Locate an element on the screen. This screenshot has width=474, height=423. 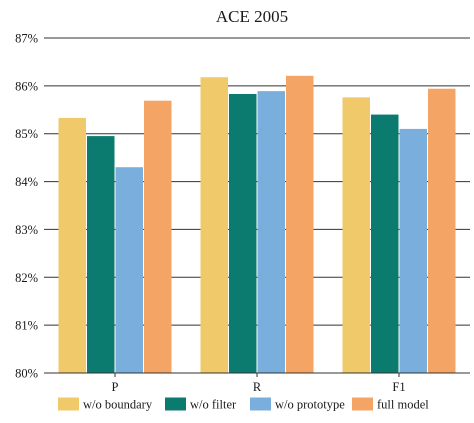
y-tick-label: 80% is located at coordinates (26, 374).